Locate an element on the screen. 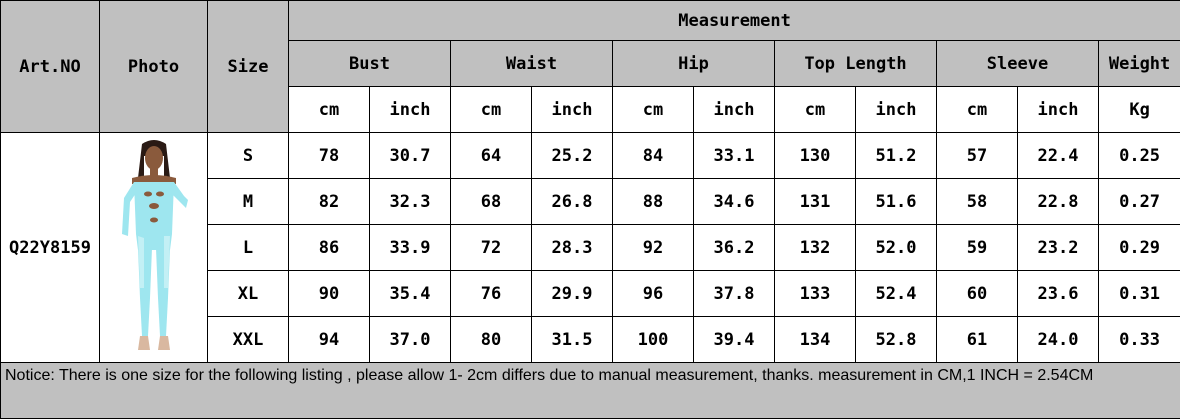 This screenshot has width=1180, height=419. waist-inch: 28.3 is located at coordinates (572, 248).